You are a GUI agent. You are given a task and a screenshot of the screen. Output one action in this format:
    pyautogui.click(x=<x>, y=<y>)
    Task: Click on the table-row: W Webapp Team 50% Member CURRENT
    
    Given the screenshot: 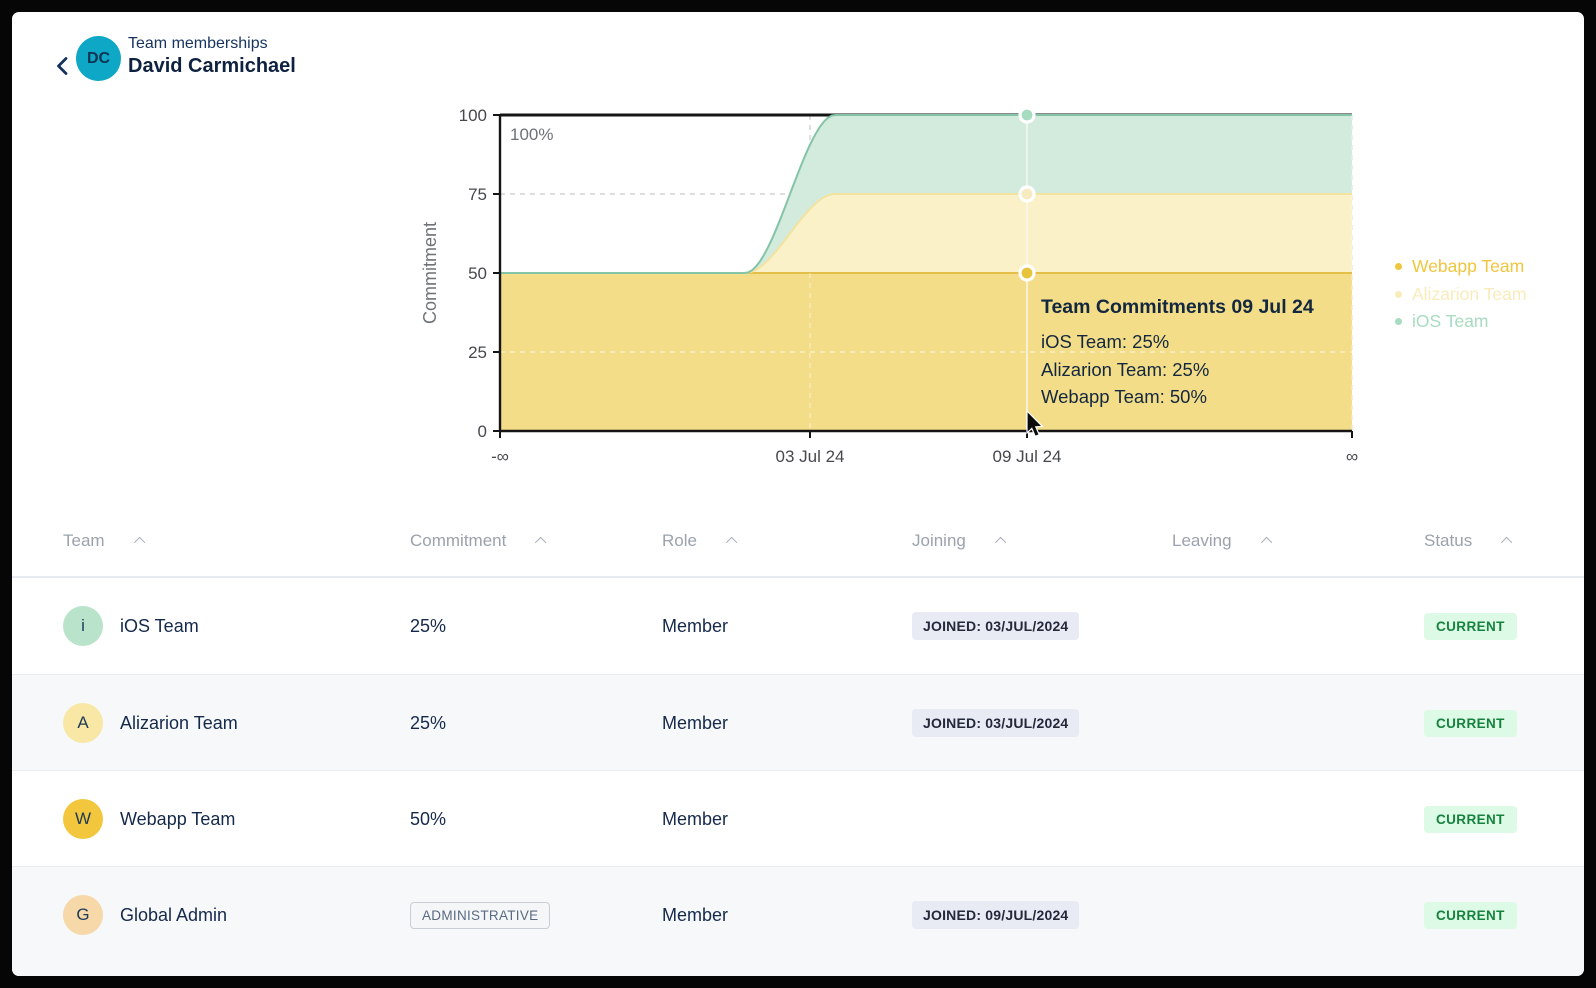 What is the action you would take?
    pyautogui.click(x=798, y=818)
    